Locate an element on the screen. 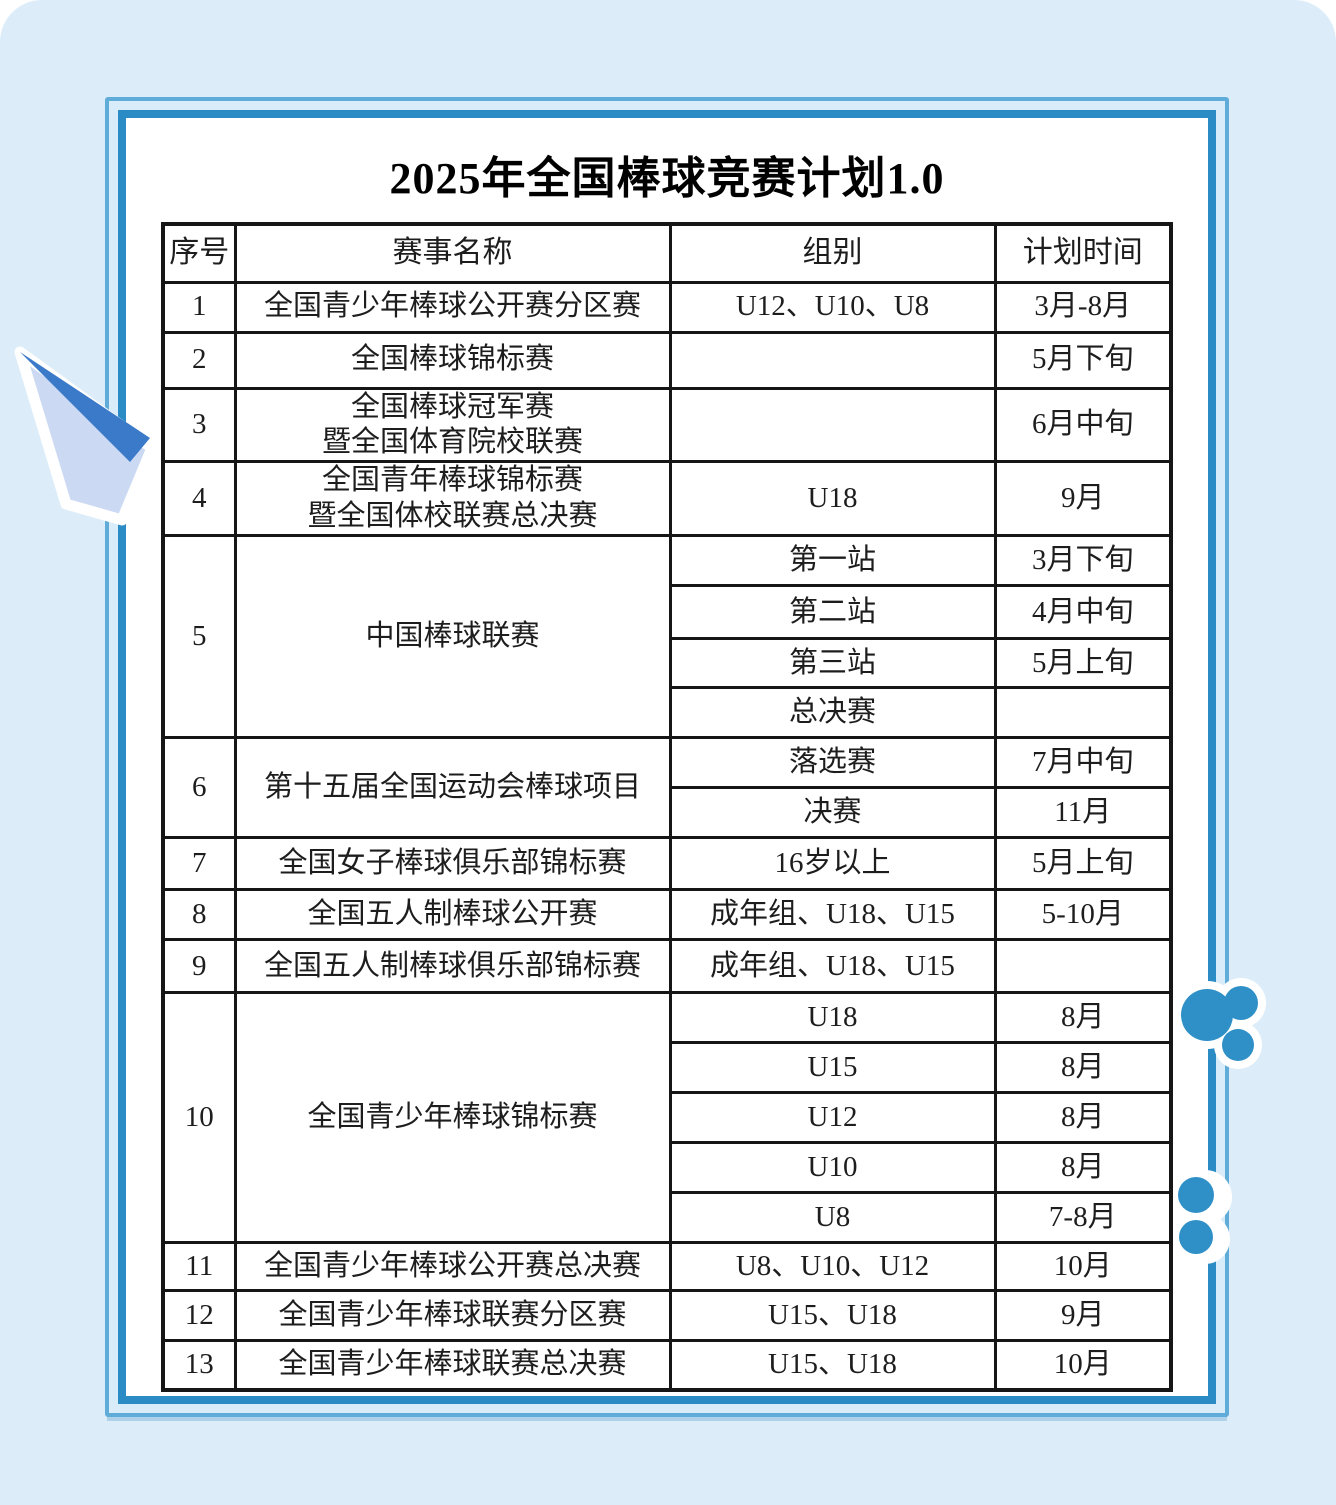  table-subrow: 第三站 5月上旬 is located at coordinates (668, 663).